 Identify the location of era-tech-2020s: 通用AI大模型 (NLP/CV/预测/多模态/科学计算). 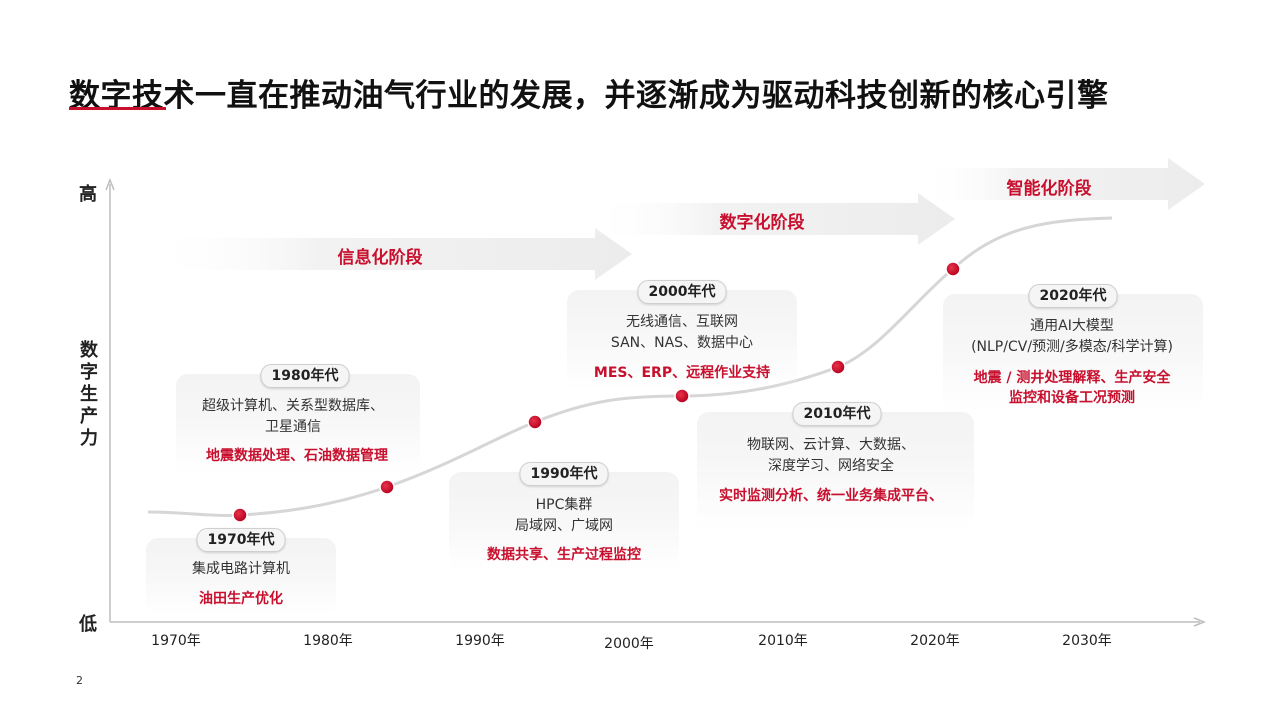
(1072, 336).